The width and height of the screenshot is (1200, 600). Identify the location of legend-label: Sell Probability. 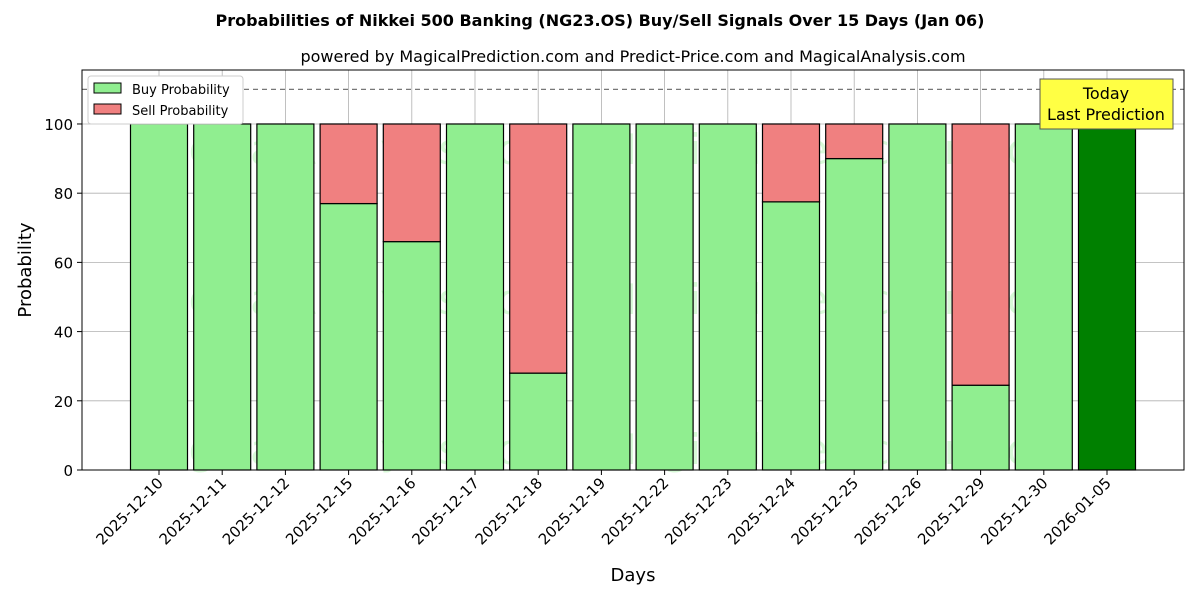
(180, 111).